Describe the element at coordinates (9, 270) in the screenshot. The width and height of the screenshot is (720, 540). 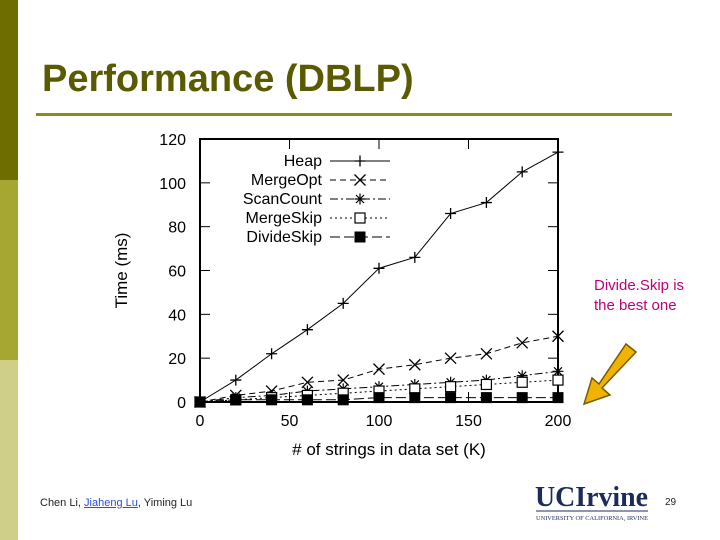
I see `sidebar-band-mid` at that location.